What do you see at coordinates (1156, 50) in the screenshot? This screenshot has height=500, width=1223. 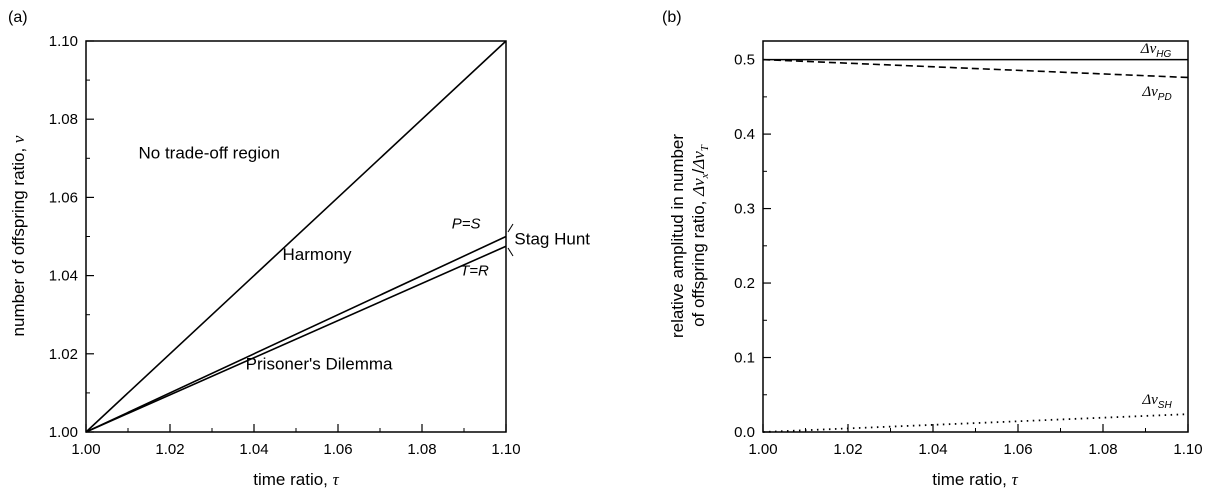 I see `delta-nu-hg-label: ΔνHG` at bounding box center [1156, 50].